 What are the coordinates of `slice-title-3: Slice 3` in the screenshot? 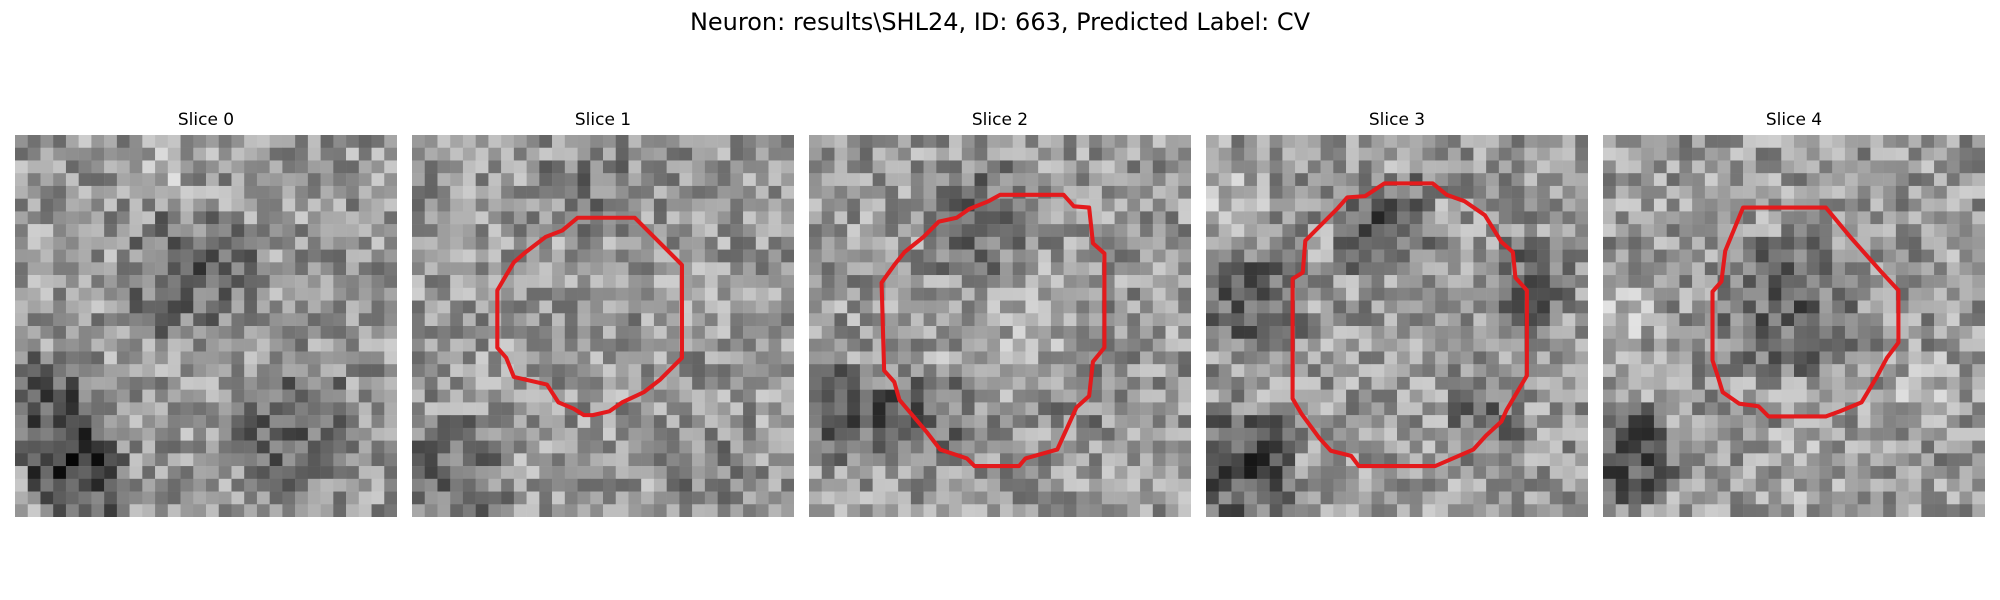 It's located at (1397, 120).